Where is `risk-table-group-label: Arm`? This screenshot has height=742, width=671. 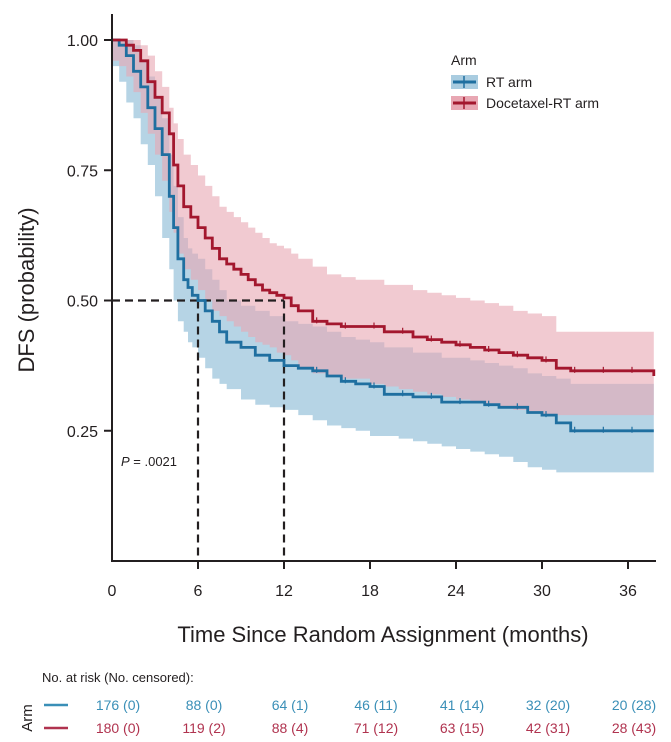
risk-table-group-label: Arm is located at coordinates (27, 718).